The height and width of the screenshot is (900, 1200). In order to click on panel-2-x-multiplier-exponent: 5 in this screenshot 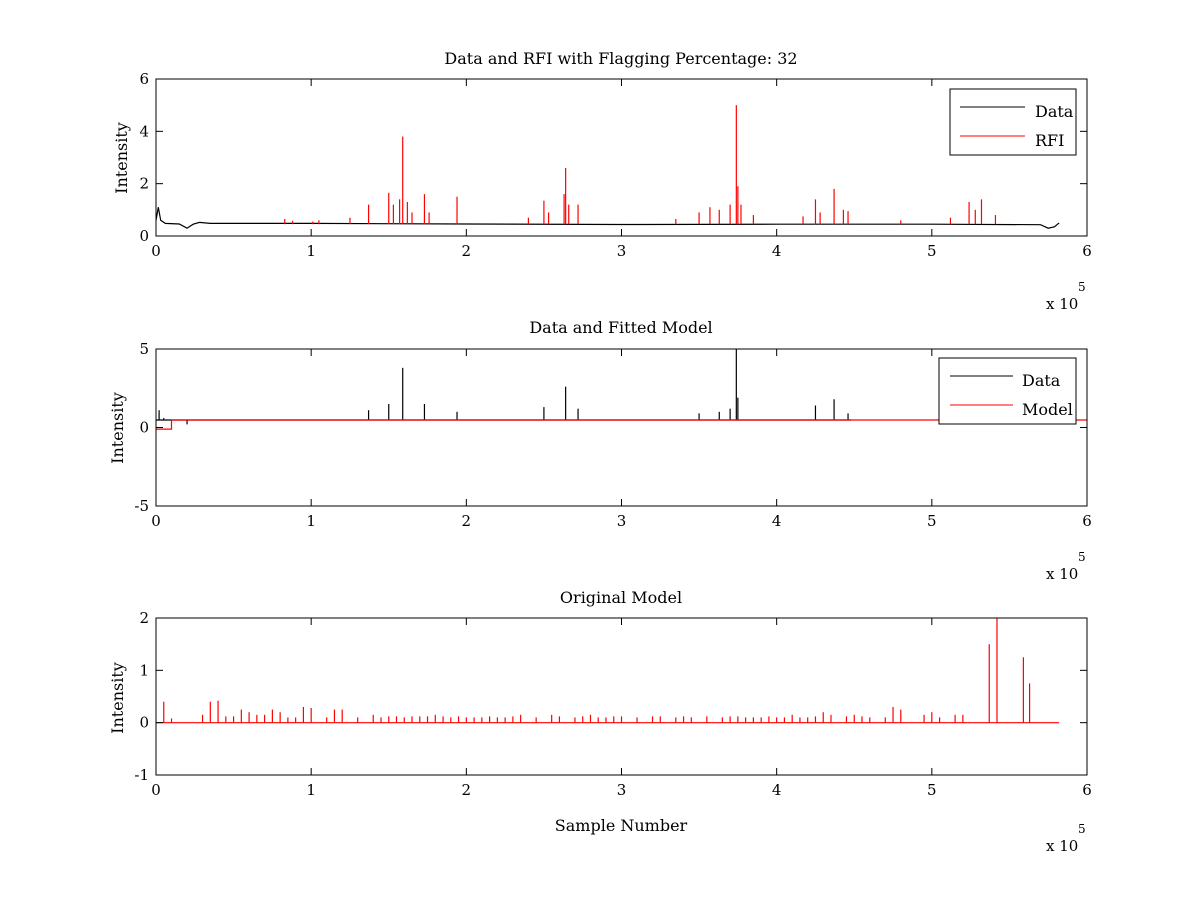, I will do `click(1082, 557)`.